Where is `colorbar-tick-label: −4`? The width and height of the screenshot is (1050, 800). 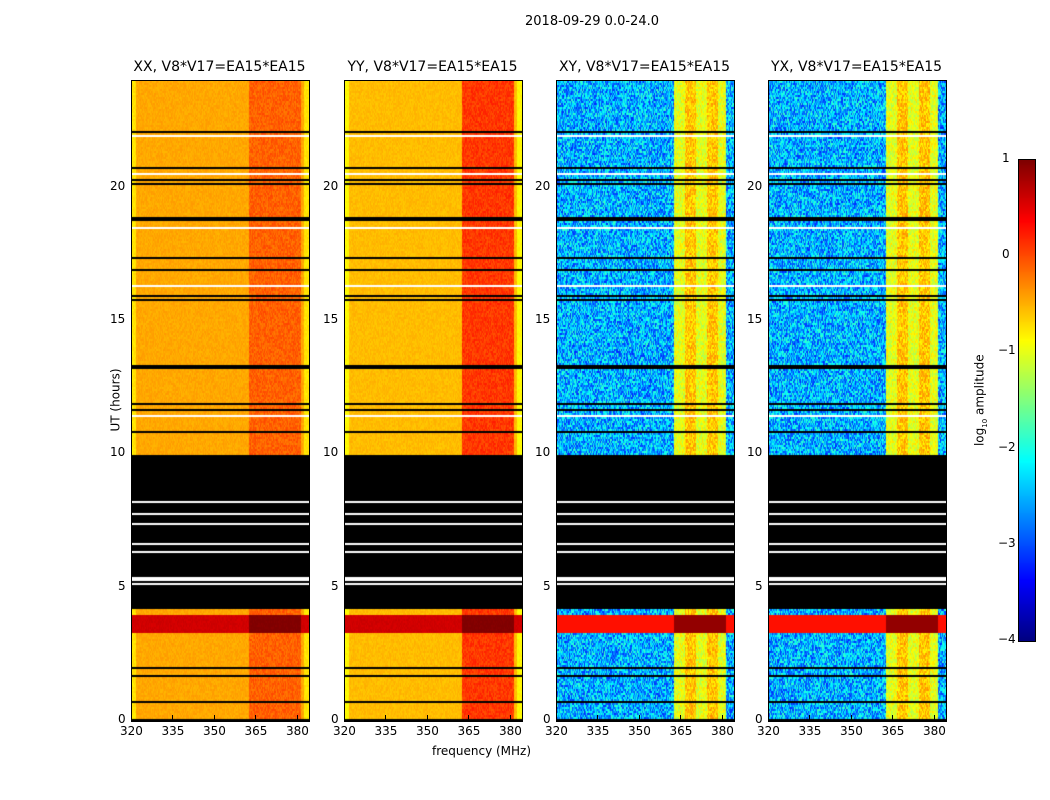
colorbar-tick-label: −4 is located at coordinates (1007, 639).